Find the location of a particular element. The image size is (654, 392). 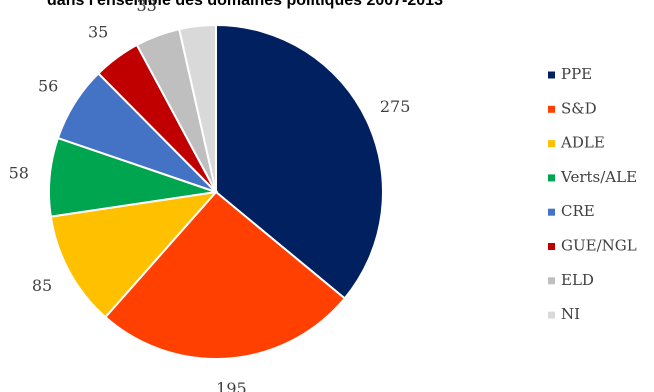

data-label: 56 is located at coordinates (48, 85).